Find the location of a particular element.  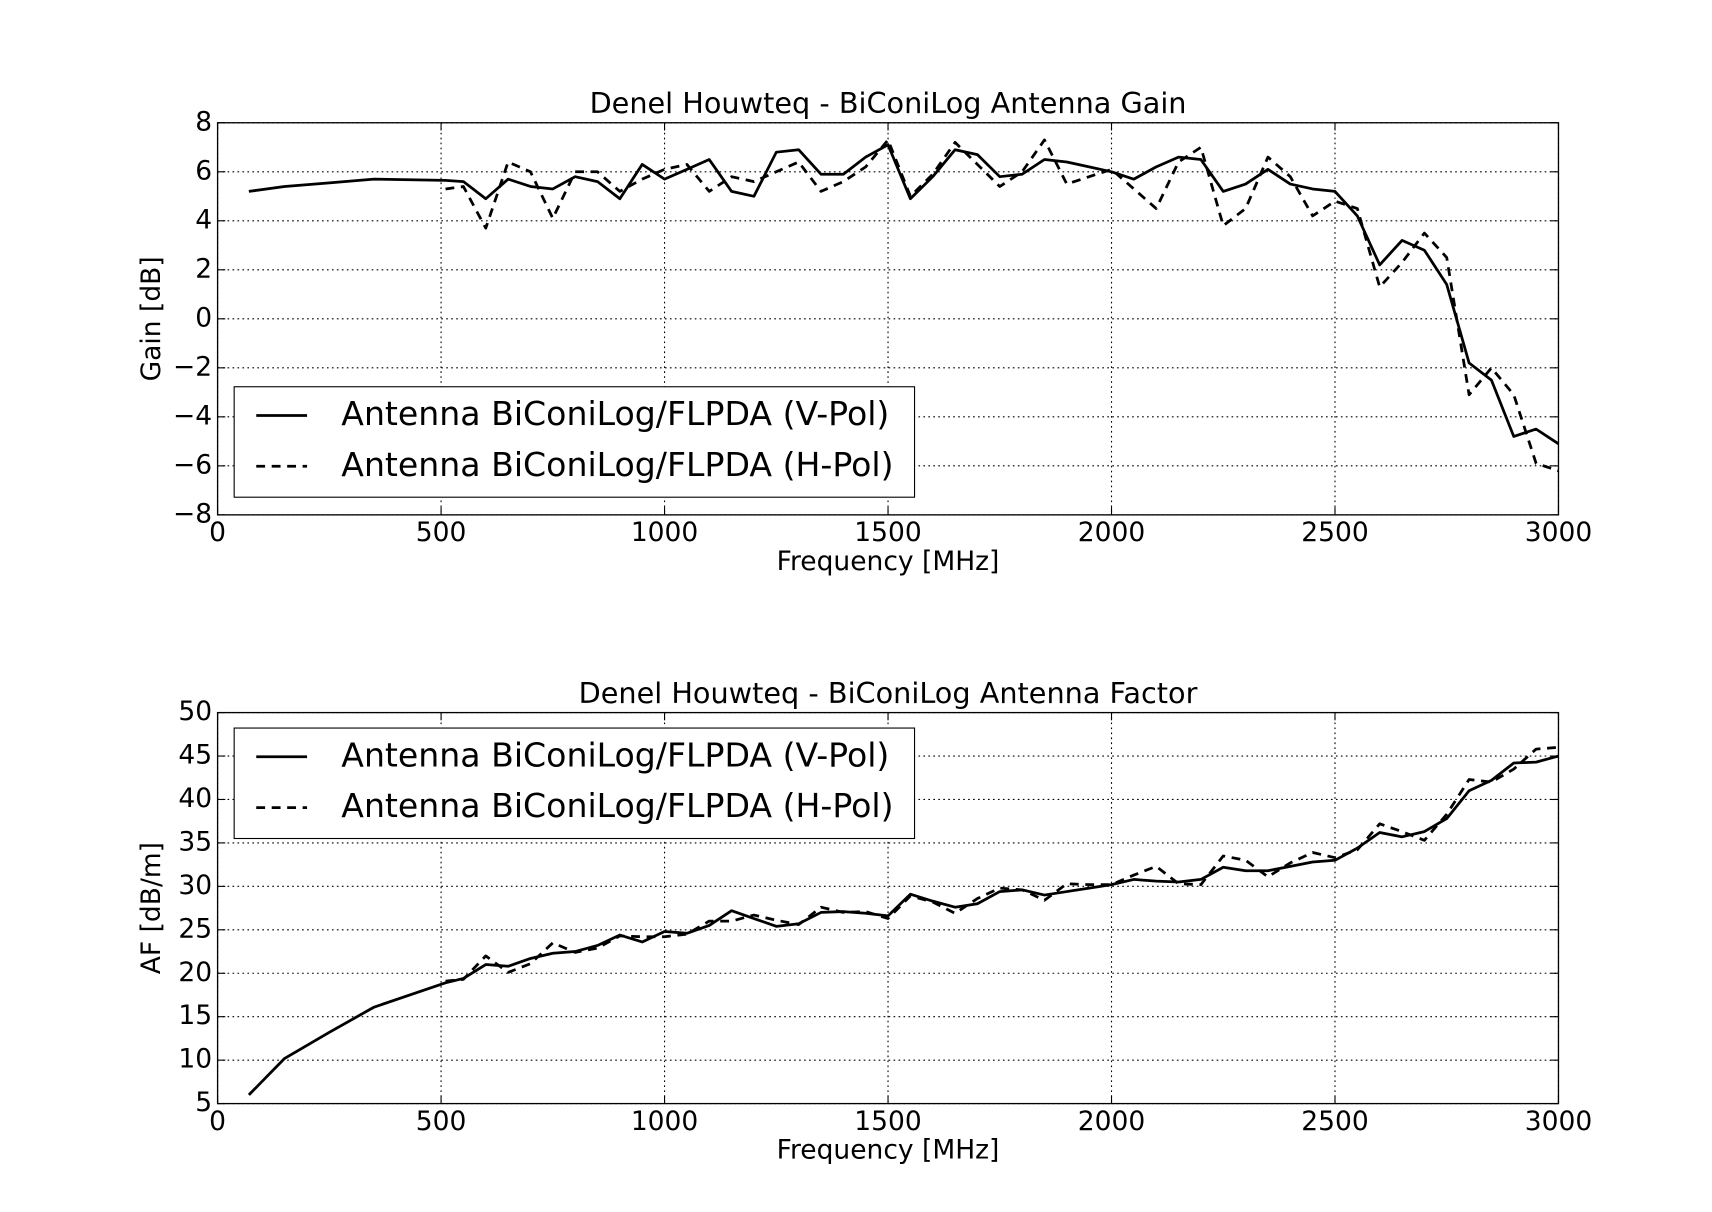

series-line is located at coordinates (1002, 864).